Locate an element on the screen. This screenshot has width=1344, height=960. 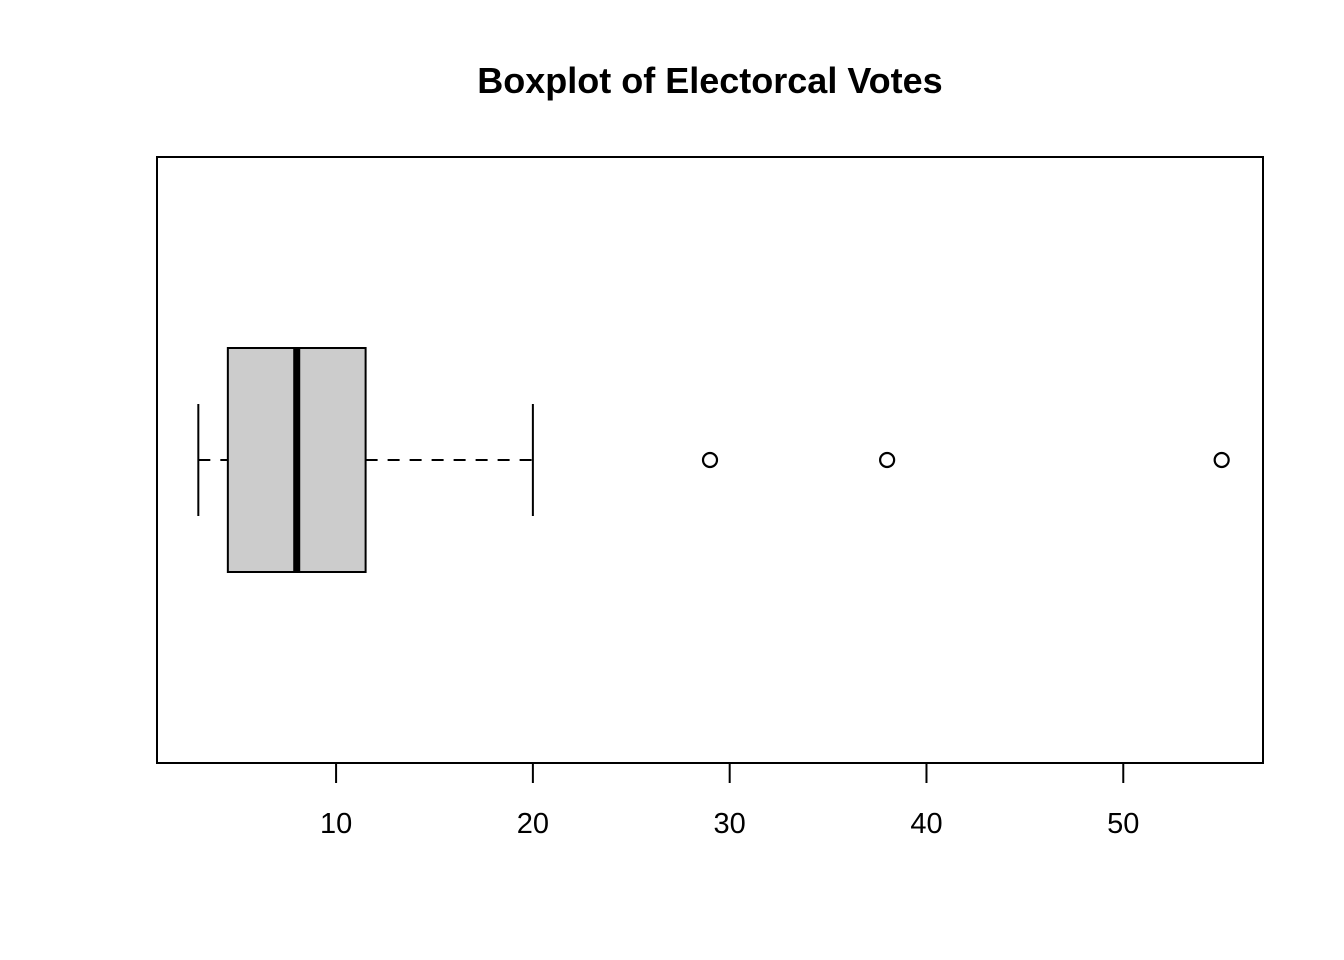
x-tick-label: 20 is located at coordinates (533, 824).